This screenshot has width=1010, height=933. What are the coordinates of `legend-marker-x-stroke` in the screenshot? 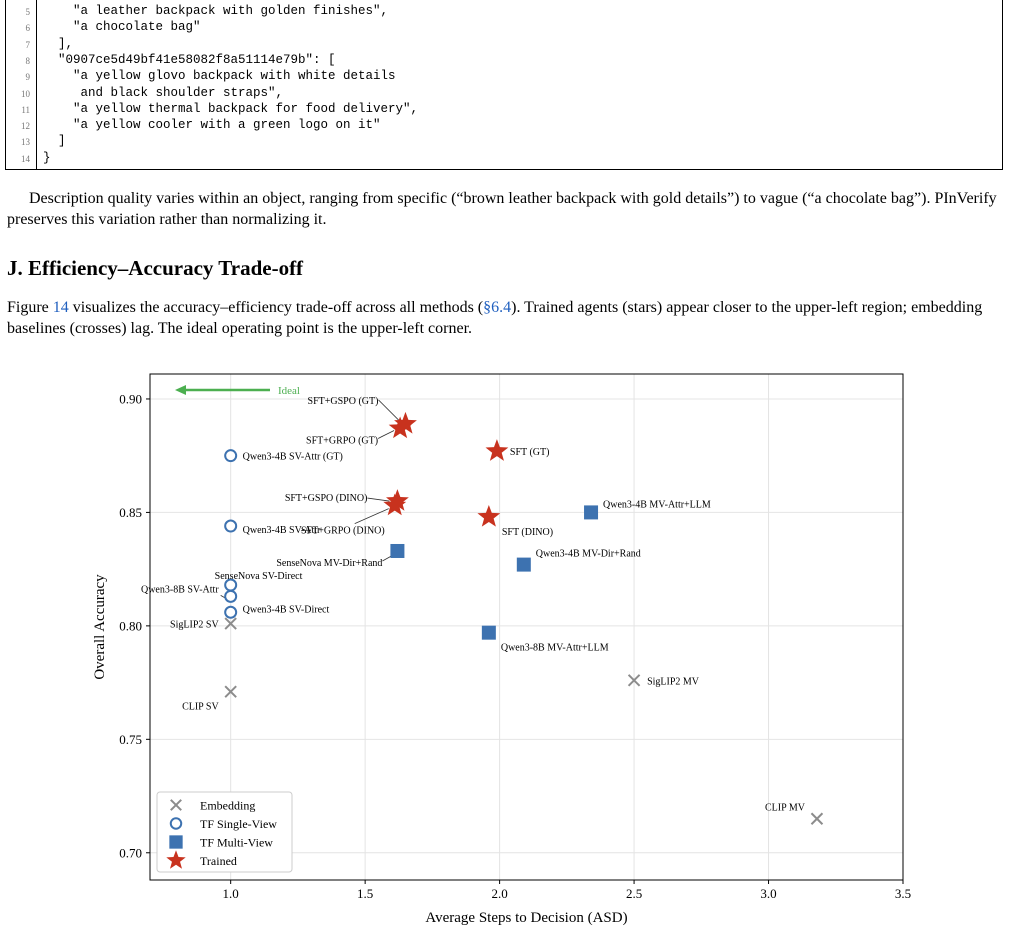 It's located at (176, 805).